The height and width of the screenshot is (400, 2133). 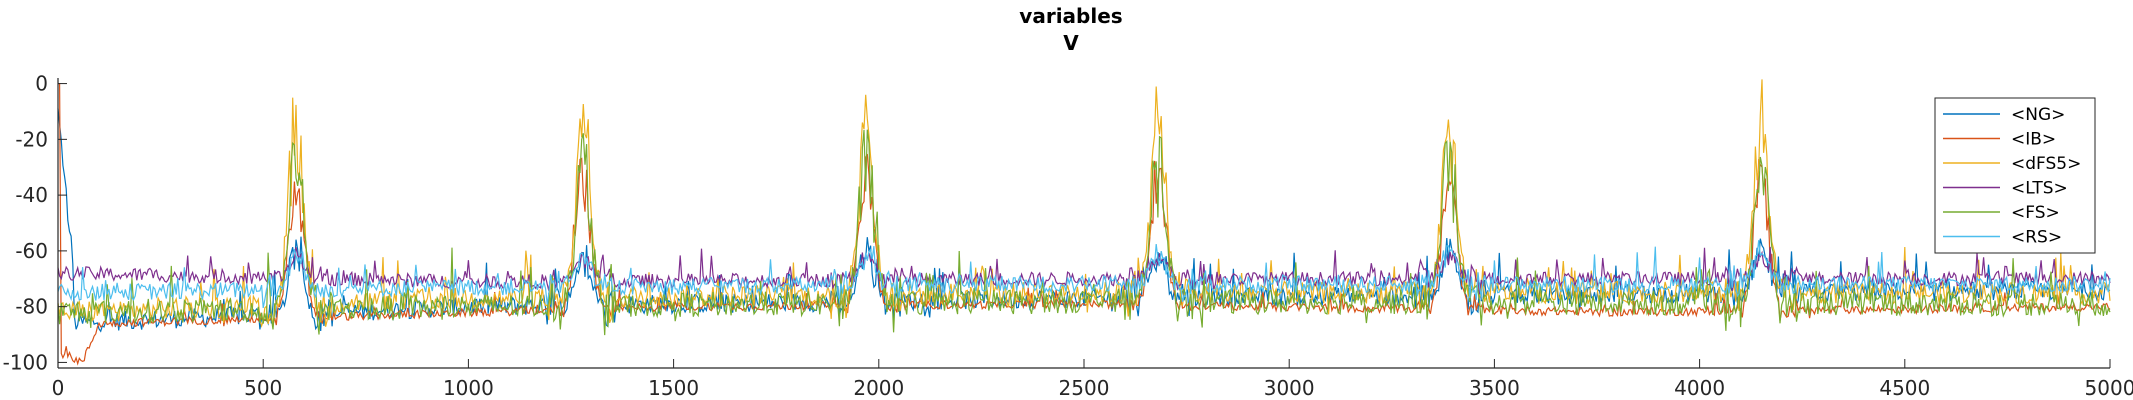 I want to click on chart-title: variables, so click(x=1070, y=16).